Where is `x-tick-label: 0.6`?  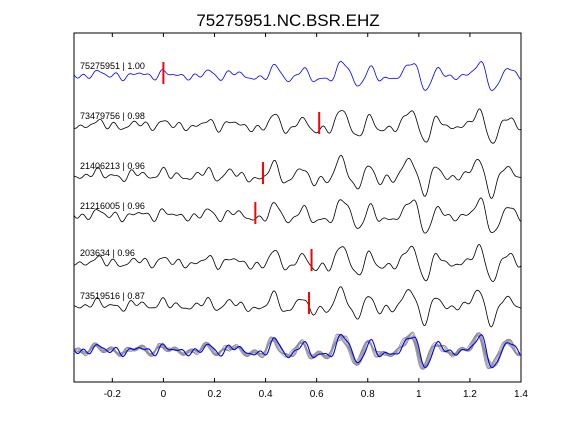 x-tick-label: 0.6 is located at coordinates (317, 394).